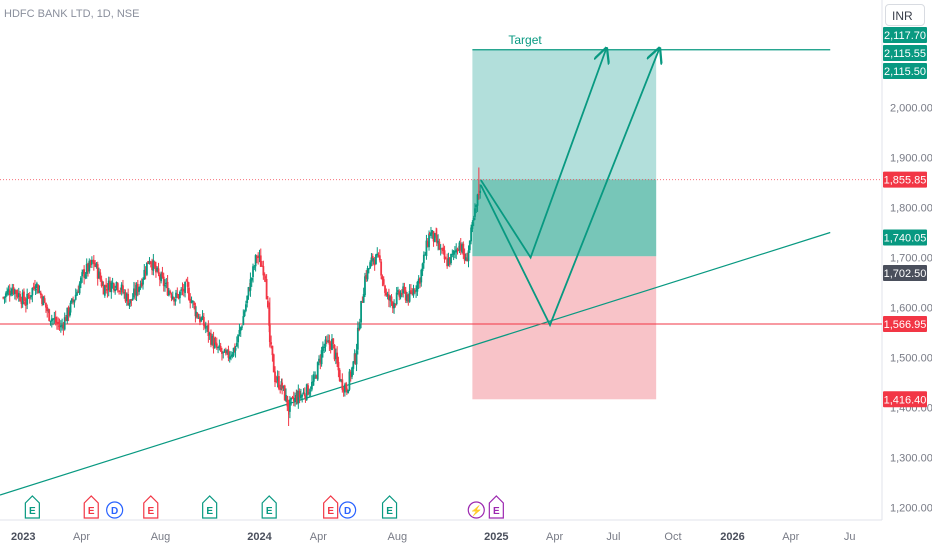  Describe the element at coordinates (398, 537) in the screenshot. I see `x-tick-label: Aug` at that location.